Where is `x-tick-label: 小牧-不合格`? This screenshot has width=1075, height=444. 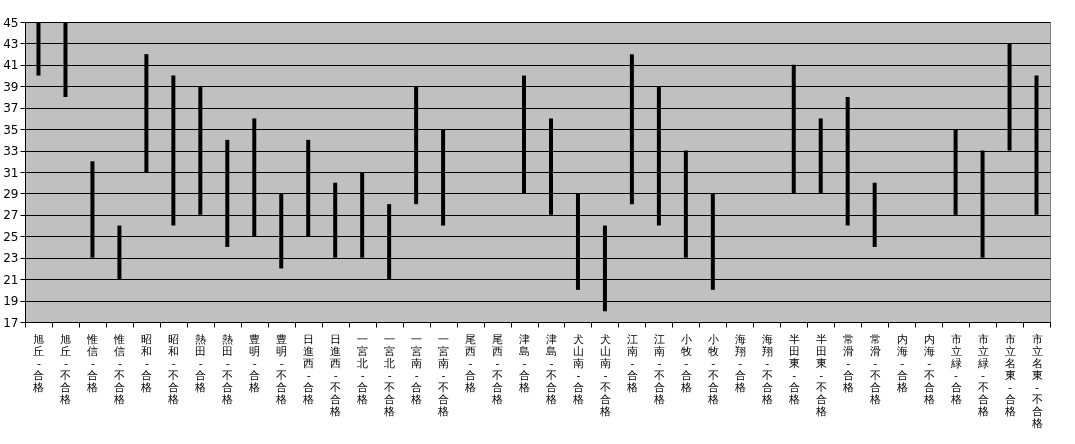
x-tick-label: 小牧-不合格 is located at coordinates (712, 369).